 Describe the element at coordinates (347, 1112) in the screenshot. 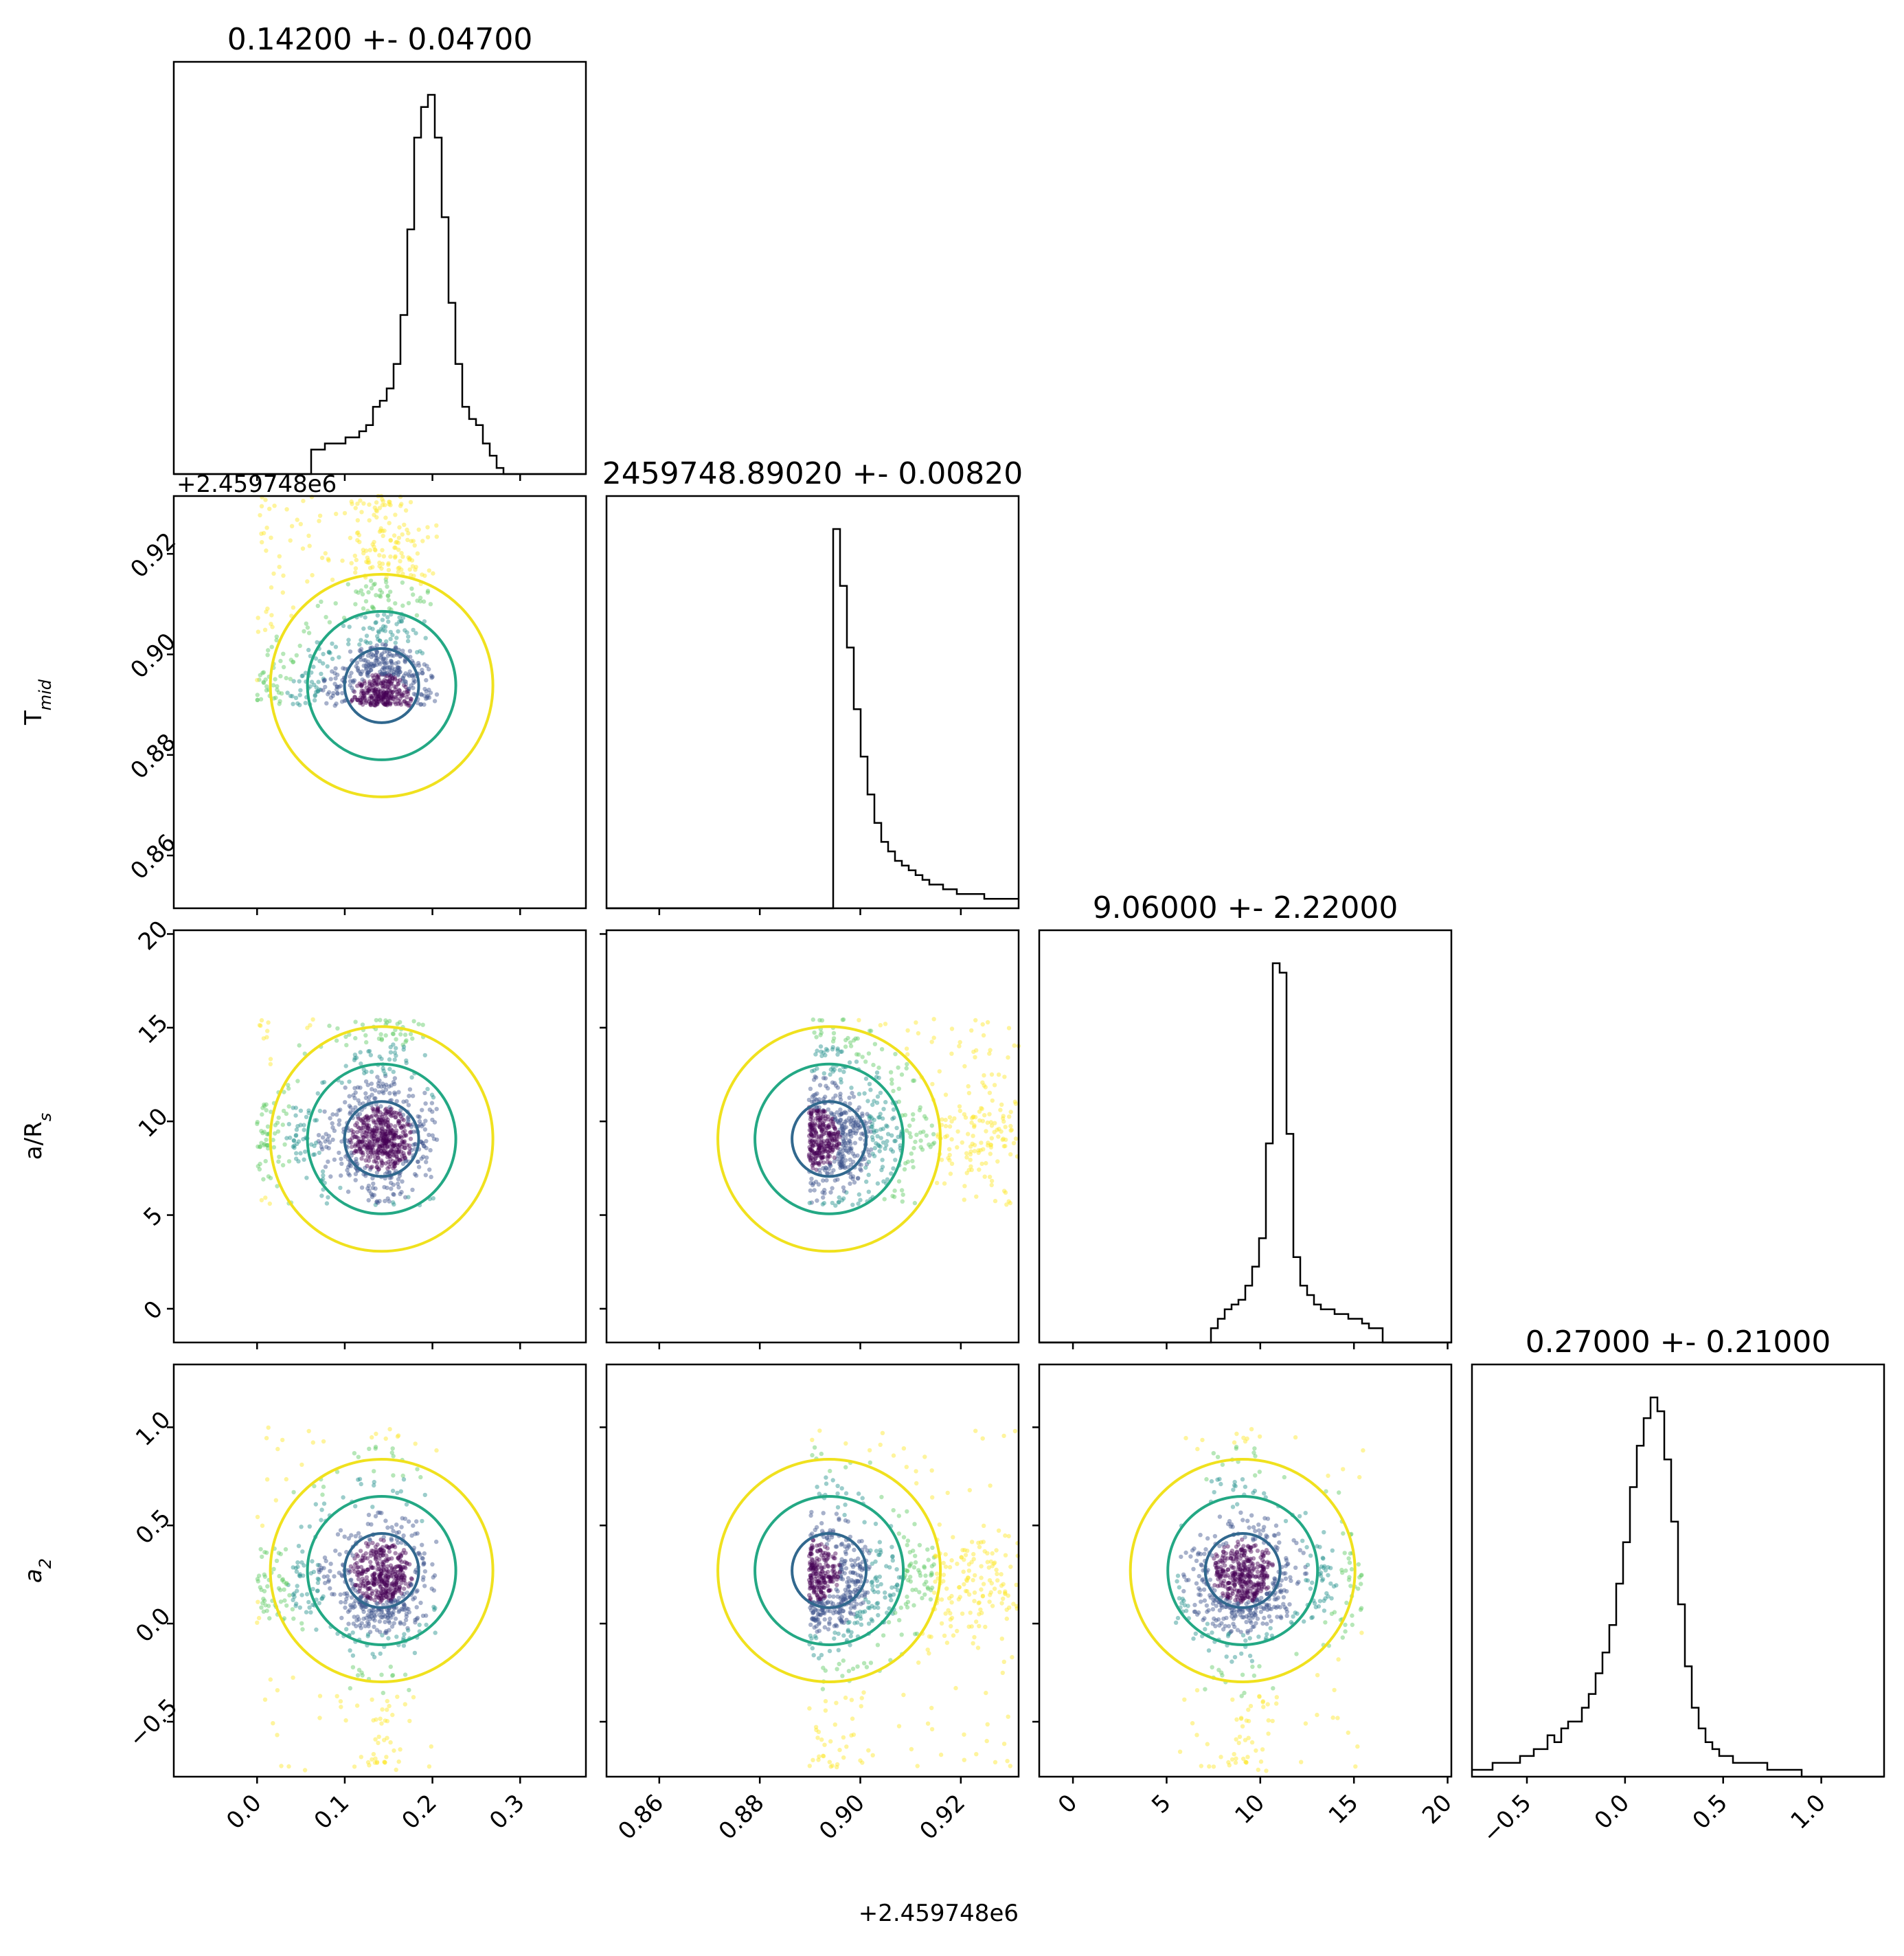

I see `scatter-ars-vs-rp` at that location.